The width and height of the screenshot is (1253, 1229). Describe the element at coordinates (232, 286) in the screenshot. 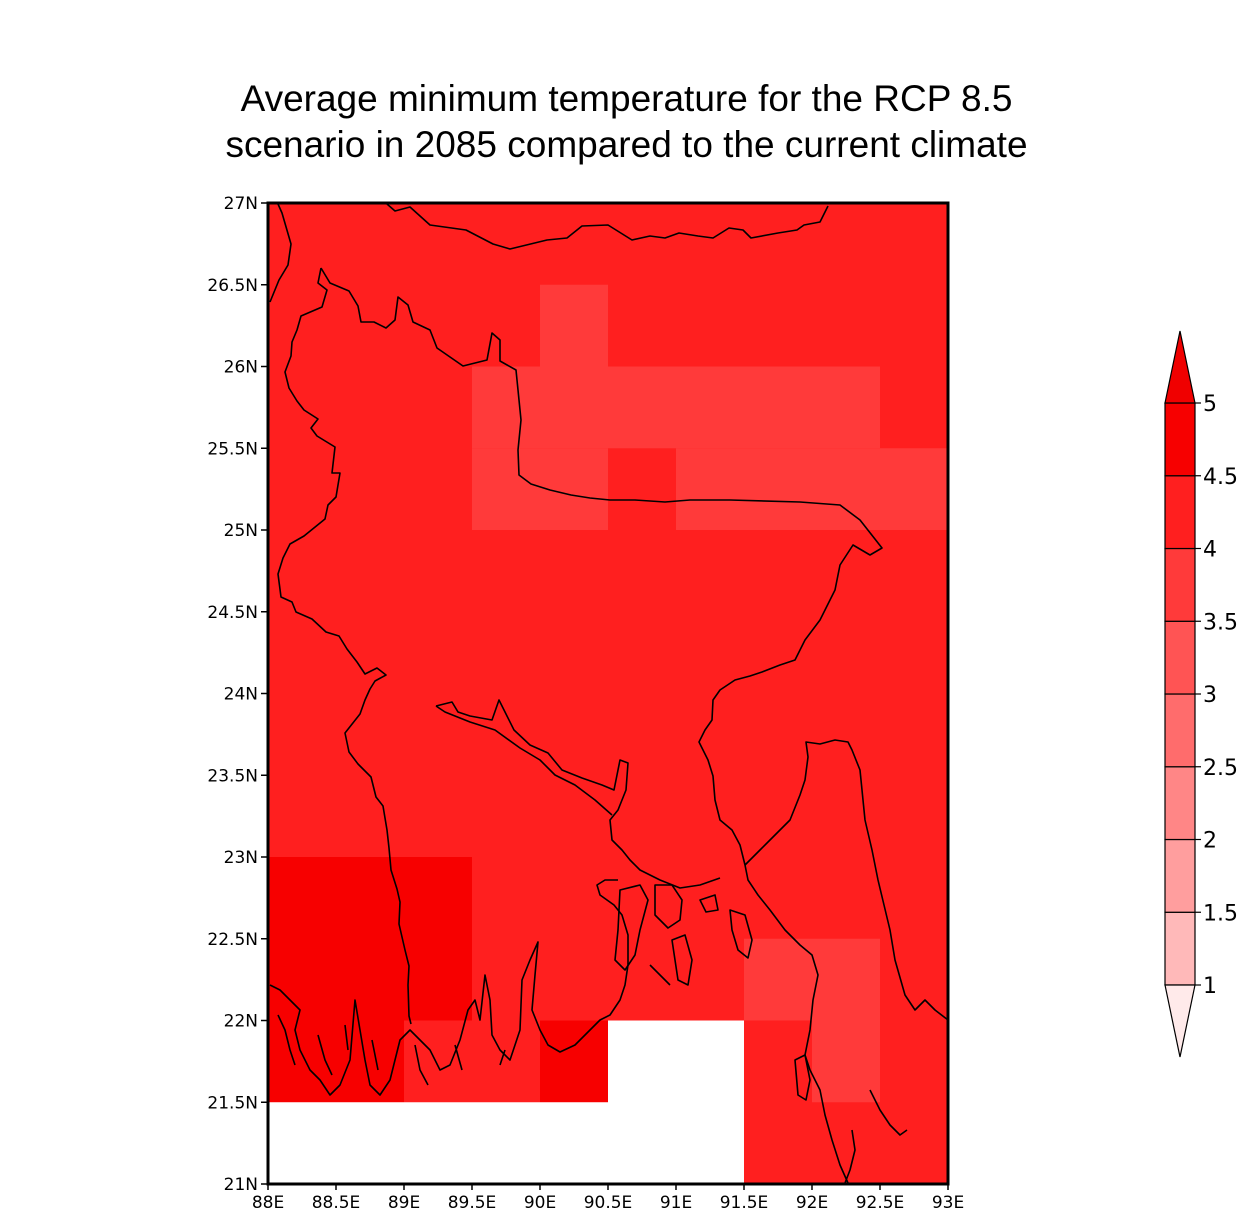

I see `y-tick-label: 26.5N` at that location.